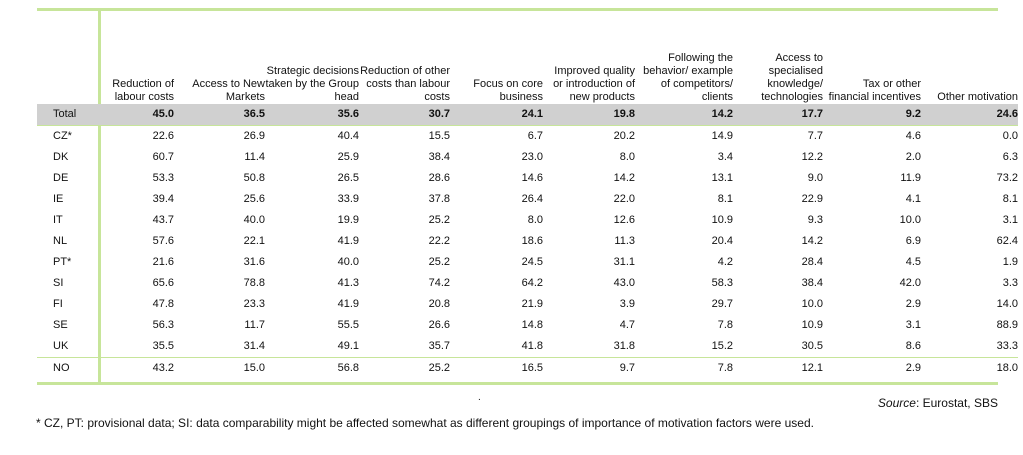 The image size is (1023, 455). I want to click on row-label: DK, so click(61, 157).